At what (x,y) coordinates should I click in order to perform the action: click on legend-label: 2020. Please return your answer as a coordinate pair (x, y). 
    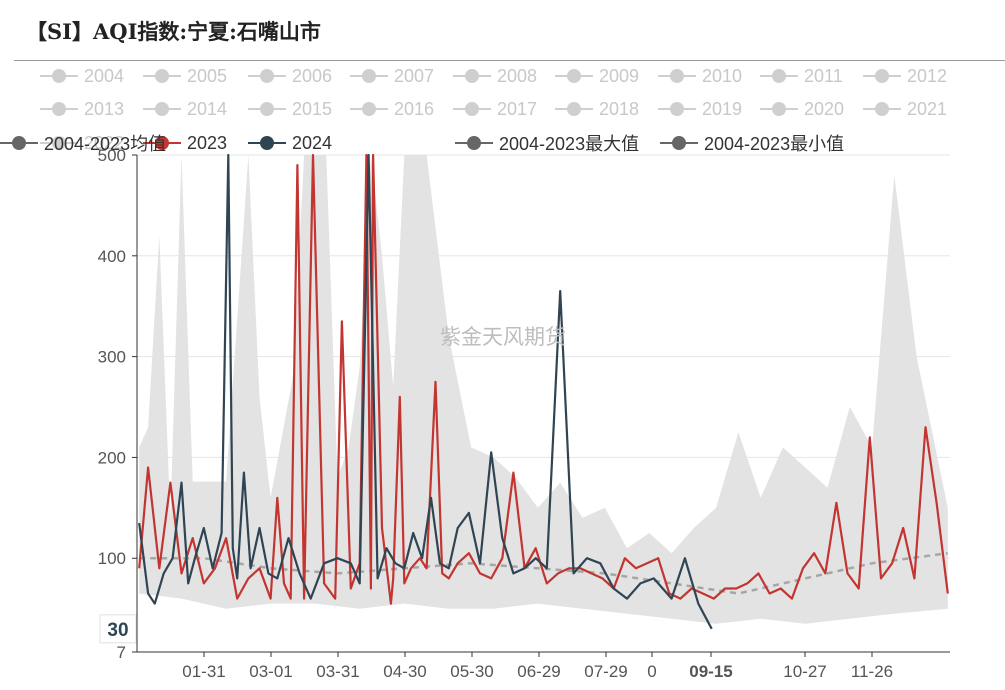
    Looking at the image, I should click on (824, 108).